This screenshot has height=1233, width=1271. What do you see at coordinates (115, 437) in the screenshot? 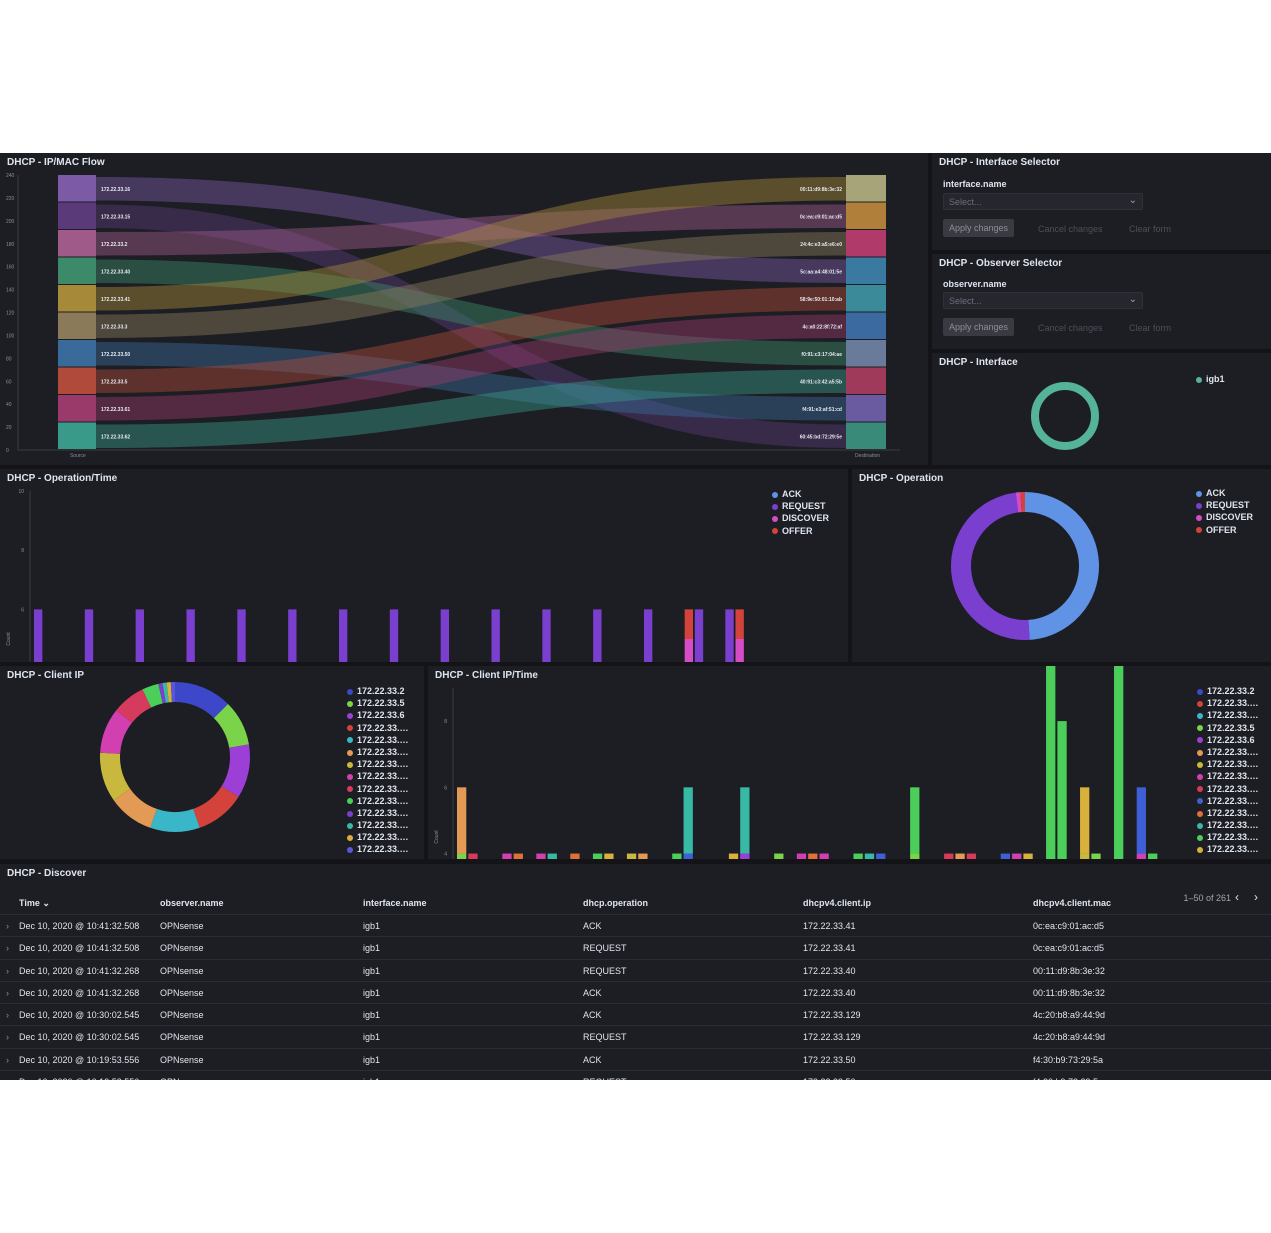
I see `source-label: 172.22.33.62` at bounding box center [115, 437].